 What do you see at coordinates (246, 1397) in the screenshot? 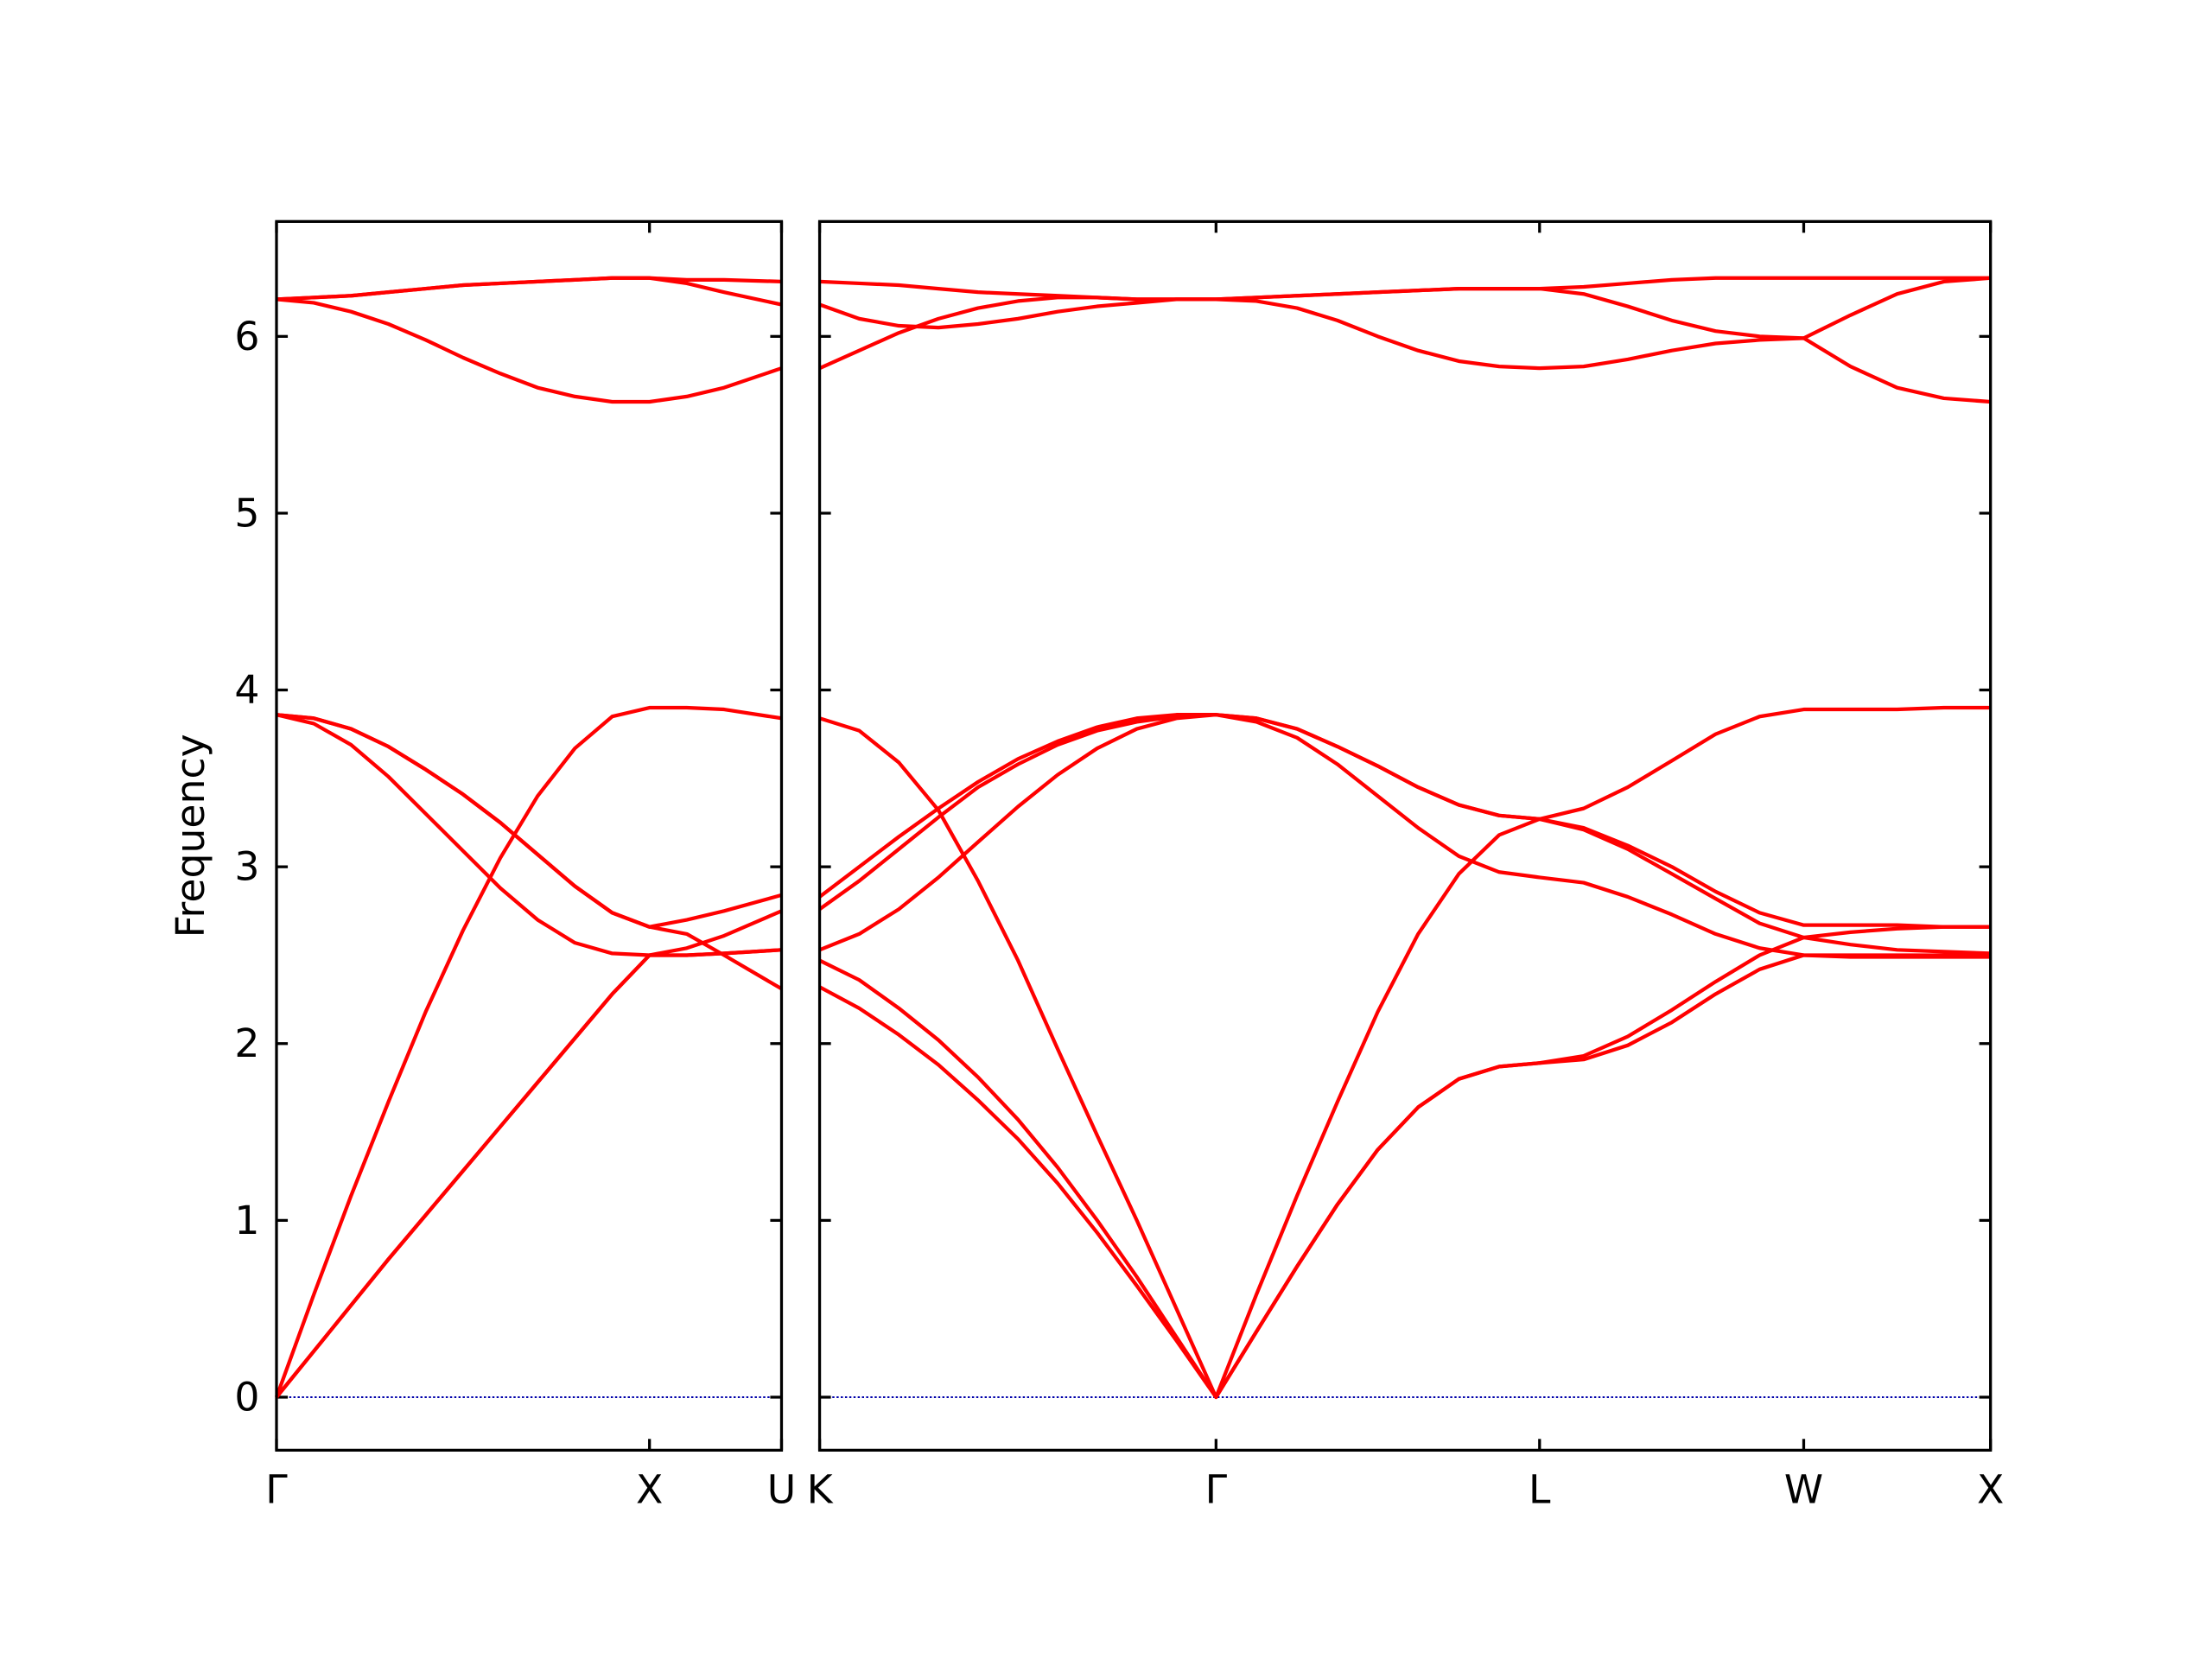
I see `y-tick-label: 0` at bounding box center [246, 1397].